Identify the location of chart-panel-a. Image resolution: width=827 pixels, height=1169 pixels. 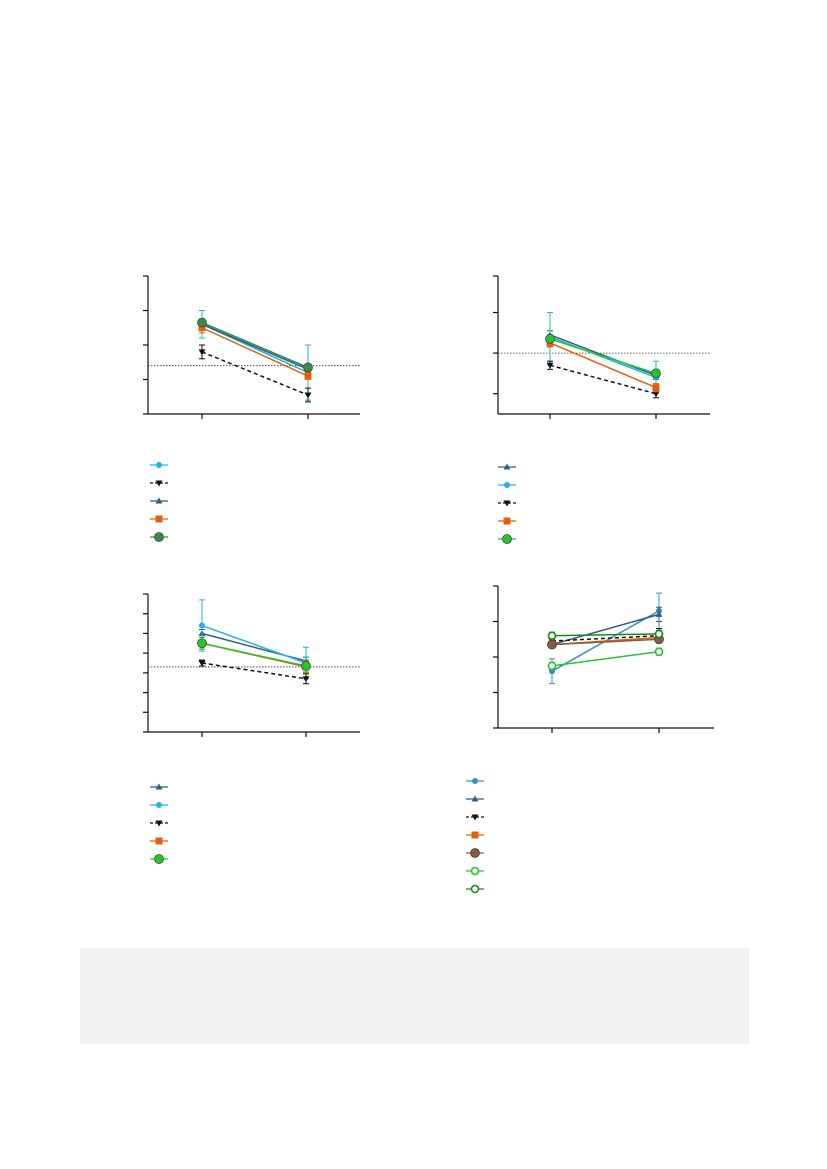
(251, 347).